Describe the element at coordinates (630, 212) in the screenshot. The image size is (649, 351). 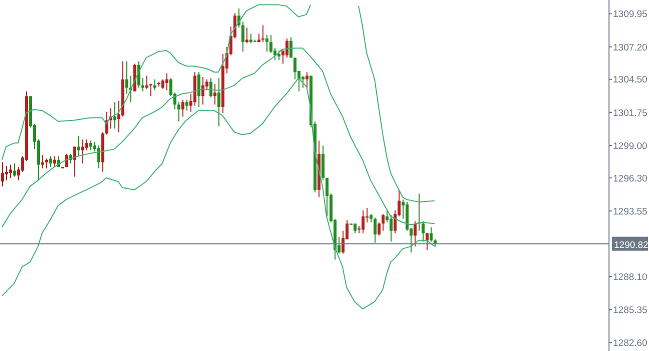
I see `y-tick-label: 1293.55` at that location.